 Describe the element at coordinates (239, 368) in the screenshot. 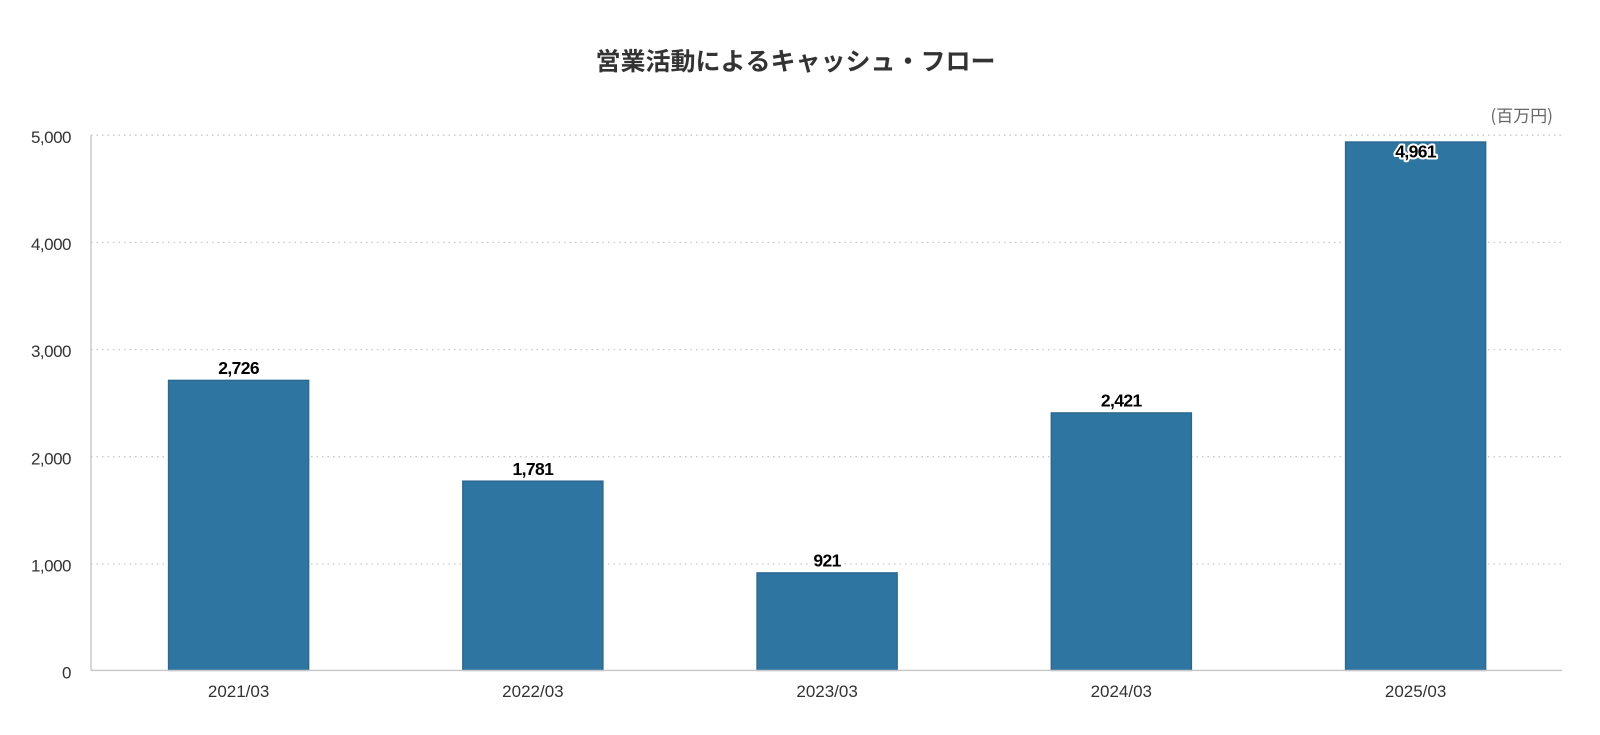

I see `svg-text: 2,726` at that location.